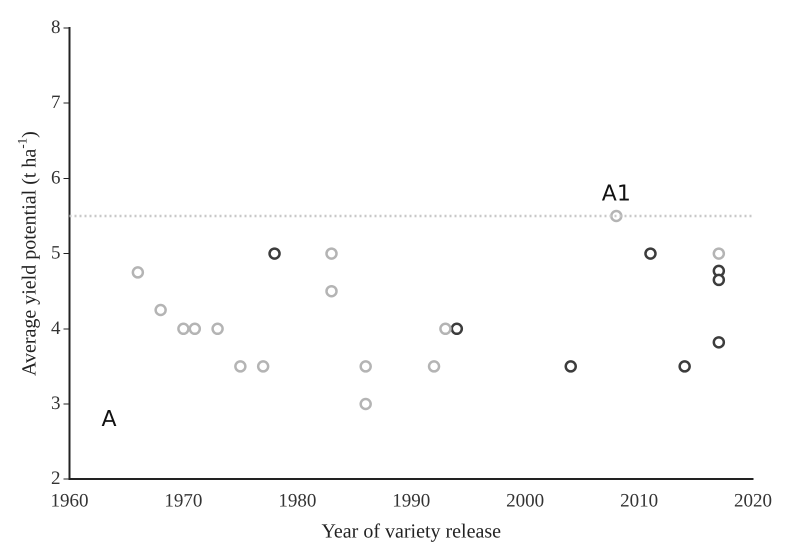  Describe the element at coordinates (69, 501) in the screenshot. I see `x-tick-label: 1960` at that location.